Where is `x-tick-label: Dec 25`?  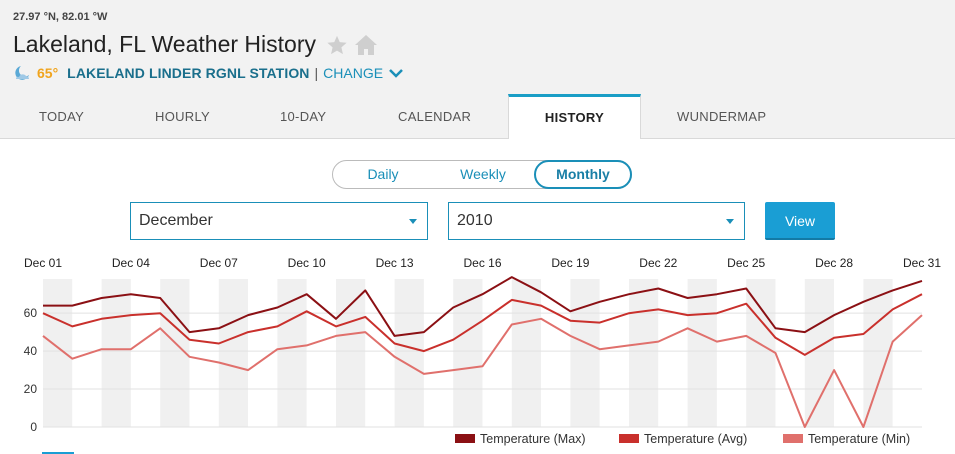 x-tick-label: Dec 25 is located at coordinates (746, 263).